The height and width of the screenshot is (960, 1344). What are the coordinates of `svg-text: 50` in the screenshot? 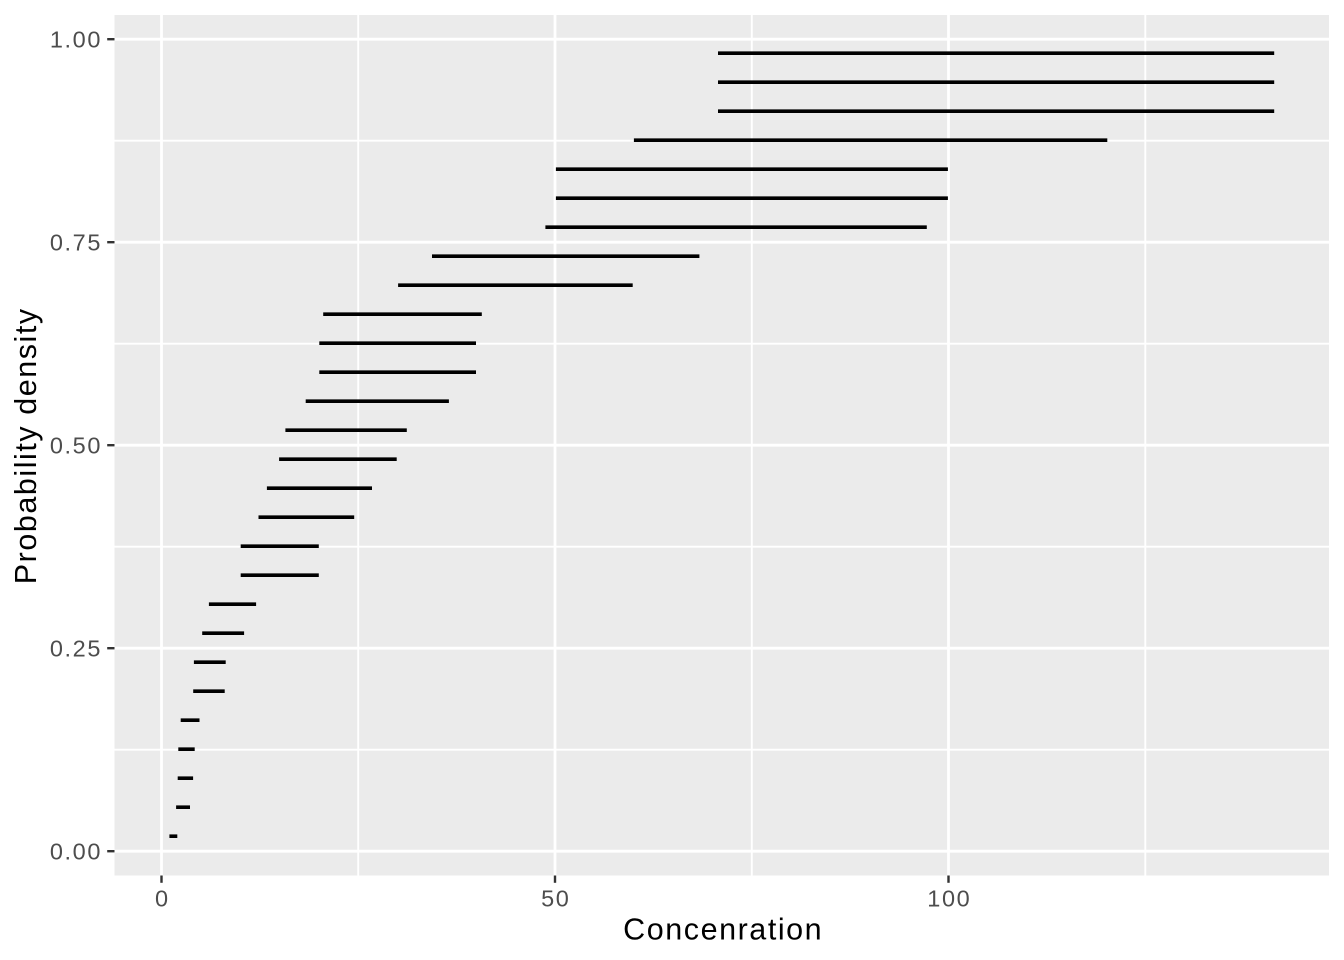 It's located at (555, 899).